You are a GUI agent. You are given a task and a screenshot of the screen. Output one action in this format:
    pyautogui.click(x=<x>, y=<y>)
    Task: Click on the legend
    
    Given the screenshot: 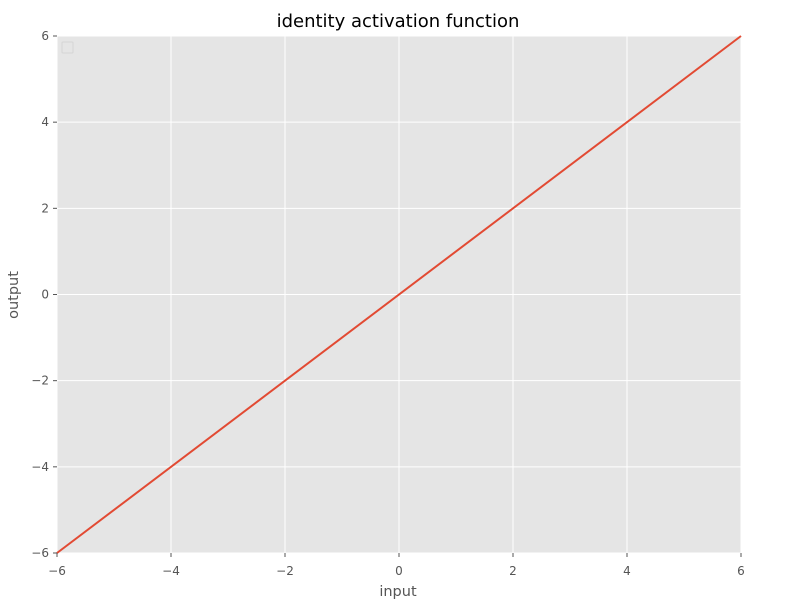 What is the action you would take?
    pyautogui.click(x=67, y=47)
    